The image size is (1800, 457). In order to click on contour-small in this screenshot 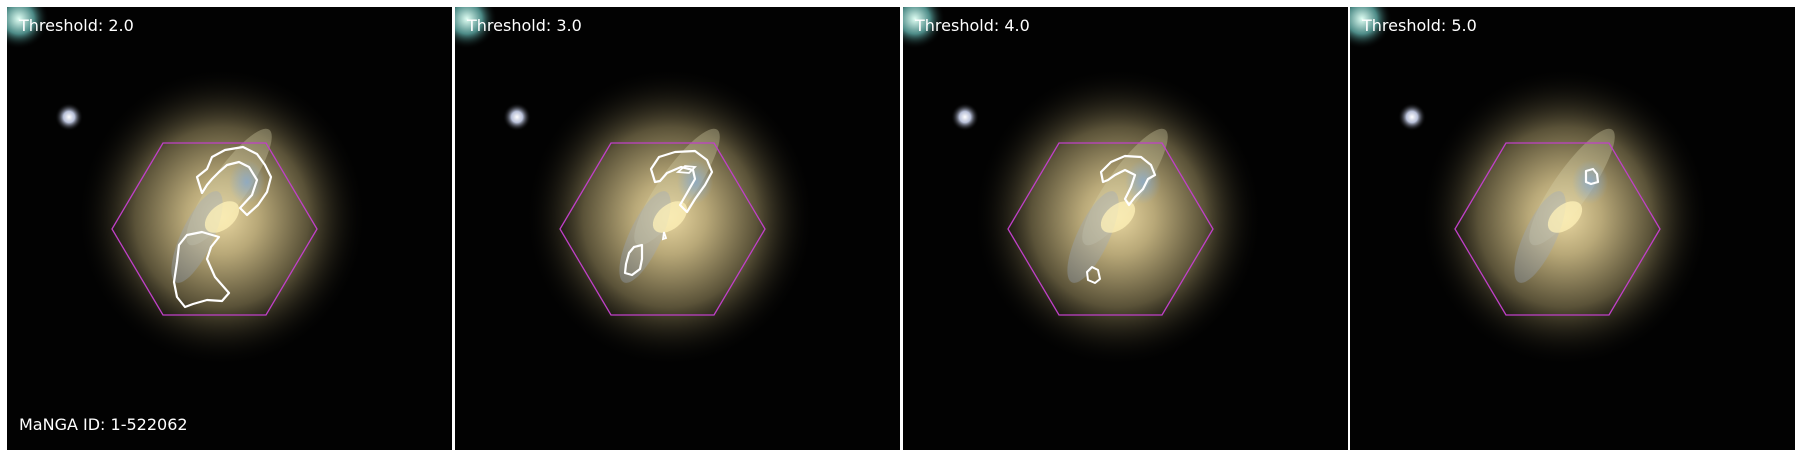, I will do `click(664, 236)`.